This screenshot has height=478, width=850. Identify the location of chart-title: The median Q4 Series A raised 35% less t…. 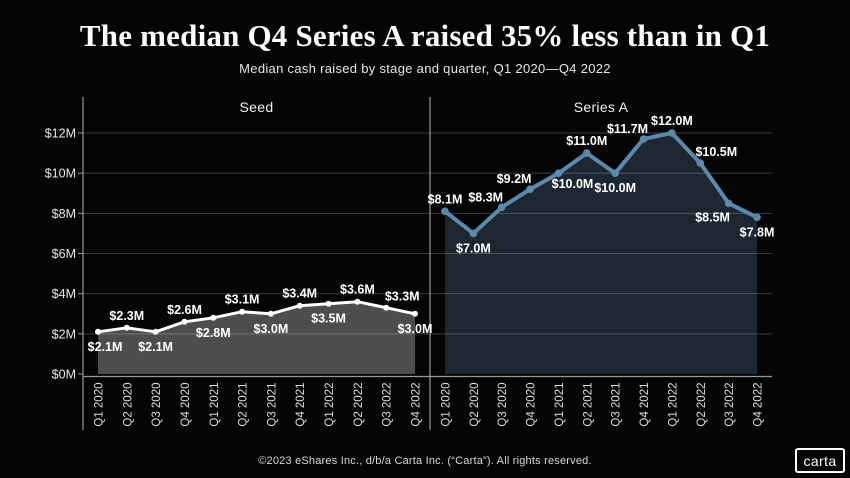
(425, 35).